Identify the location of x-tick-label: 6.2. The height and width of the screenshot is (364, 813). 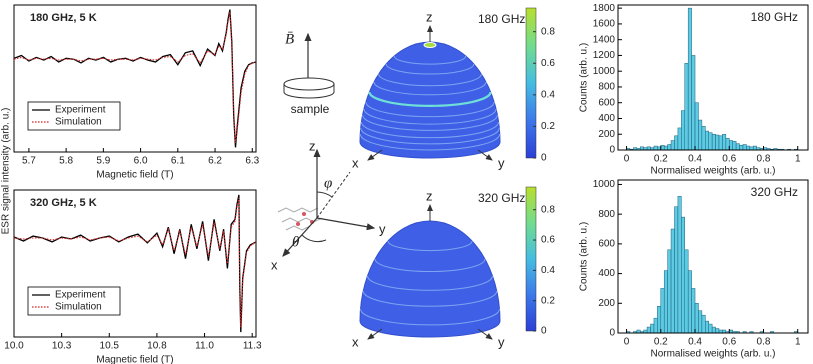
(215, 161).